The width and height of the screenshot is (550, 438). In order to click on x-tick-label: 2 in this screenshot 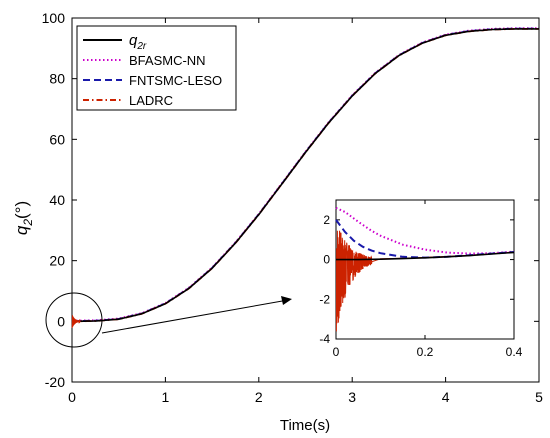, I will do `click(259, 397)`.